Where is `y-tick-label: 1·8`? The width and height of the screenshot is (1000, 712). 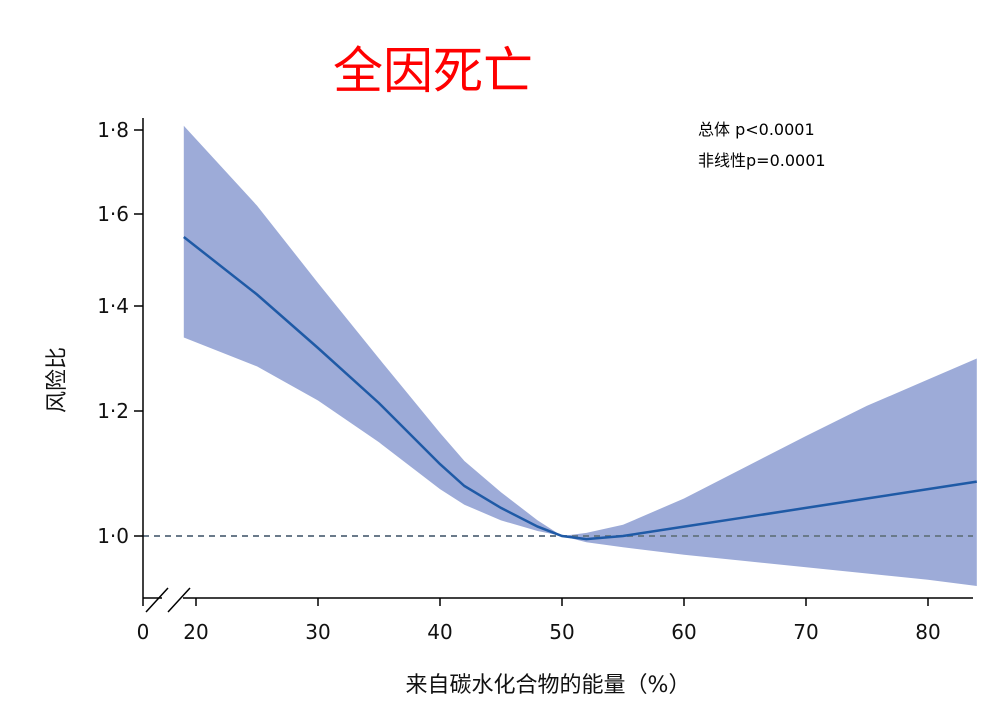
y-tick-label: 1·8 is located at coordinates (113, 130).